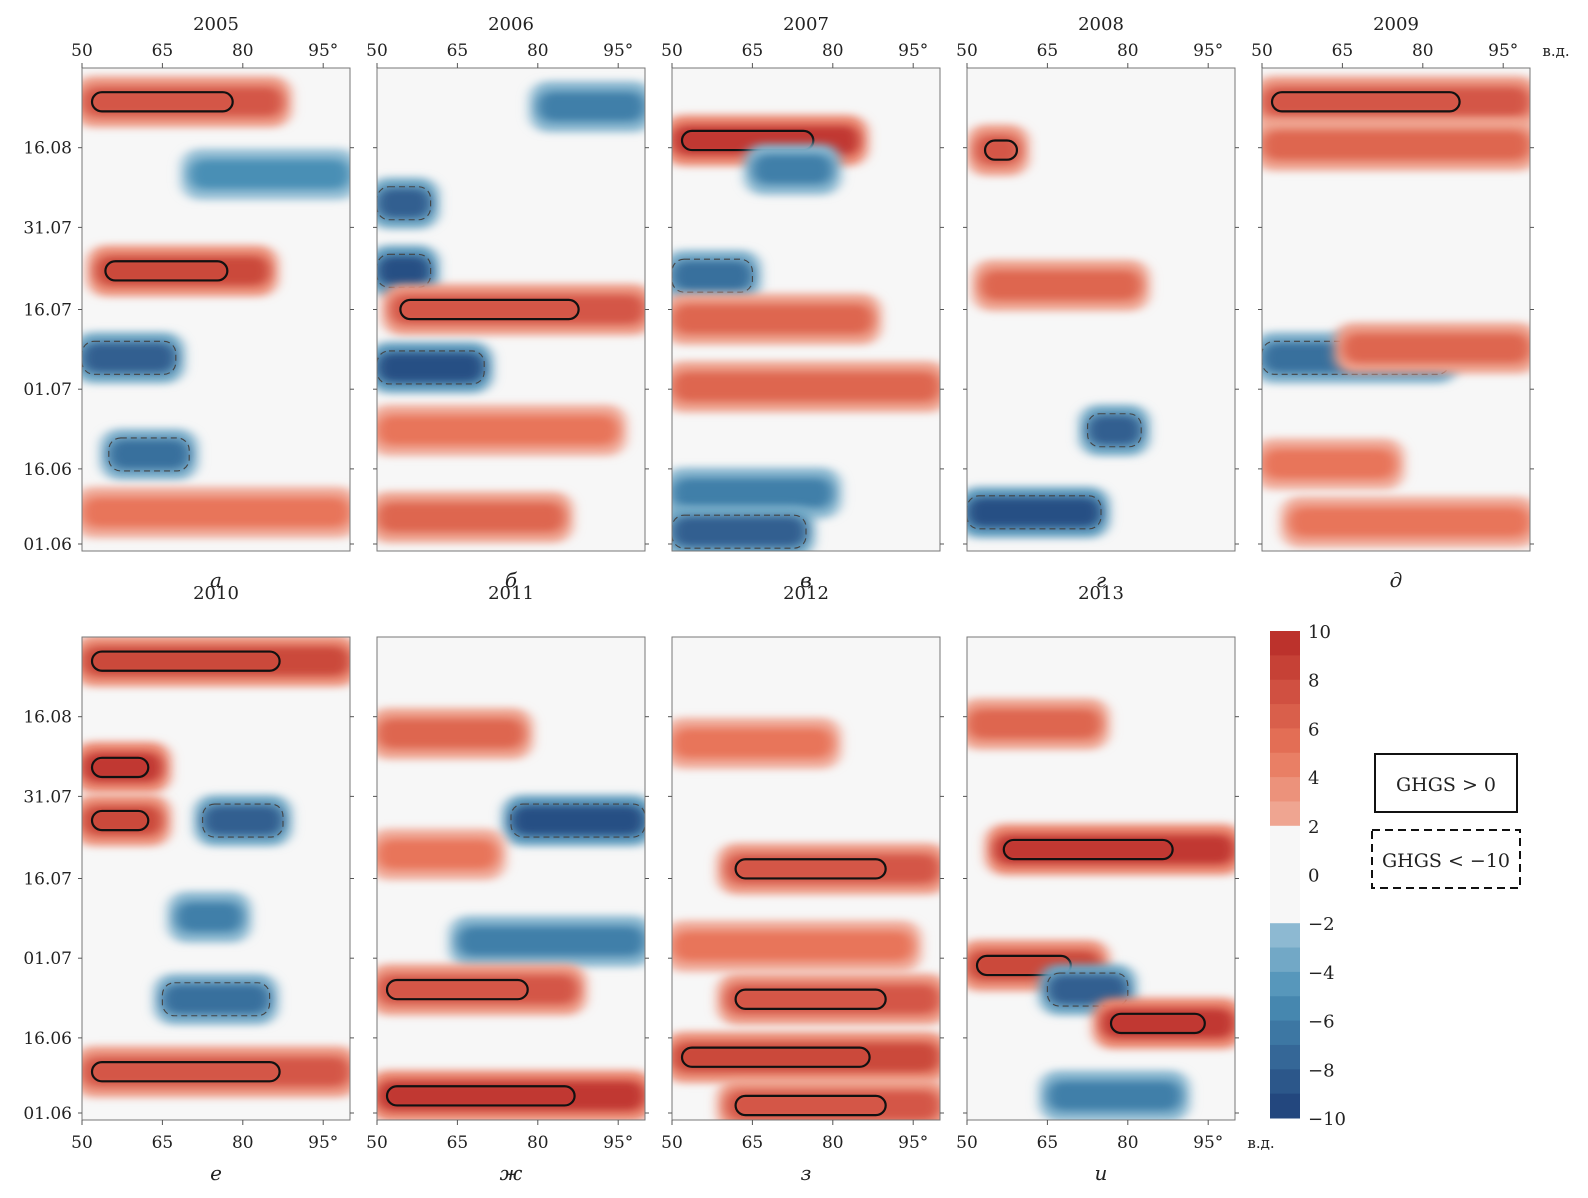  What do you see at coordinates (1101, 580) in the screenshot?
I see `panel-letter: г` at bounding box center [1101, 580].